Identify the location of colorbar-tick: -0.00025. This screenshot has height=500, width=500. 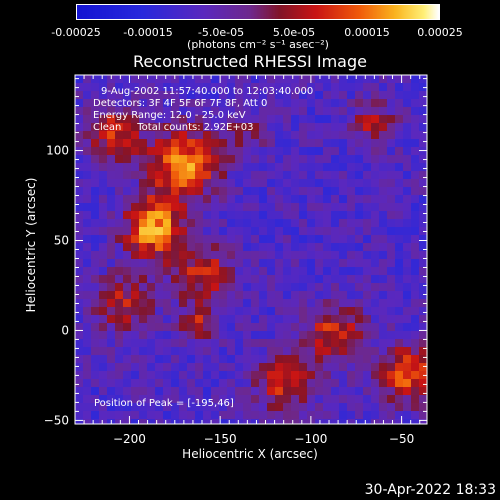
(76, 32).